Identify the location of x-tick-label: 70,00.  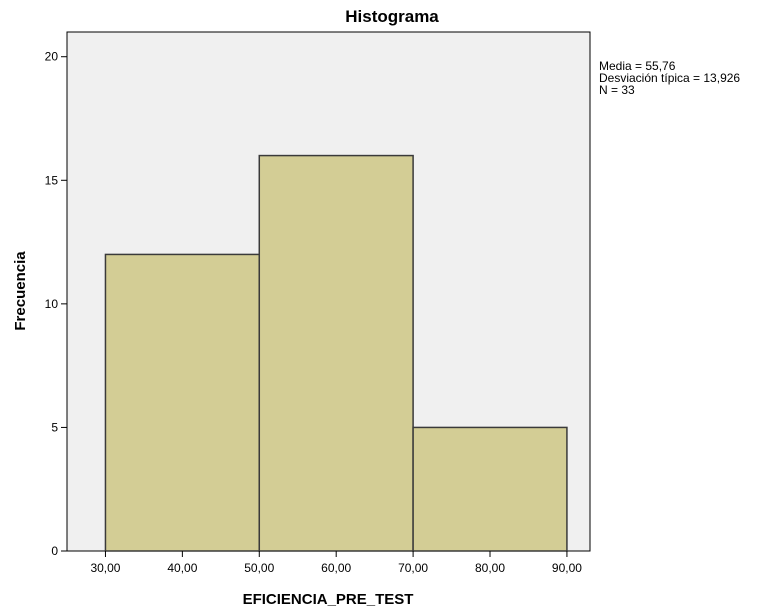
(413, 568).